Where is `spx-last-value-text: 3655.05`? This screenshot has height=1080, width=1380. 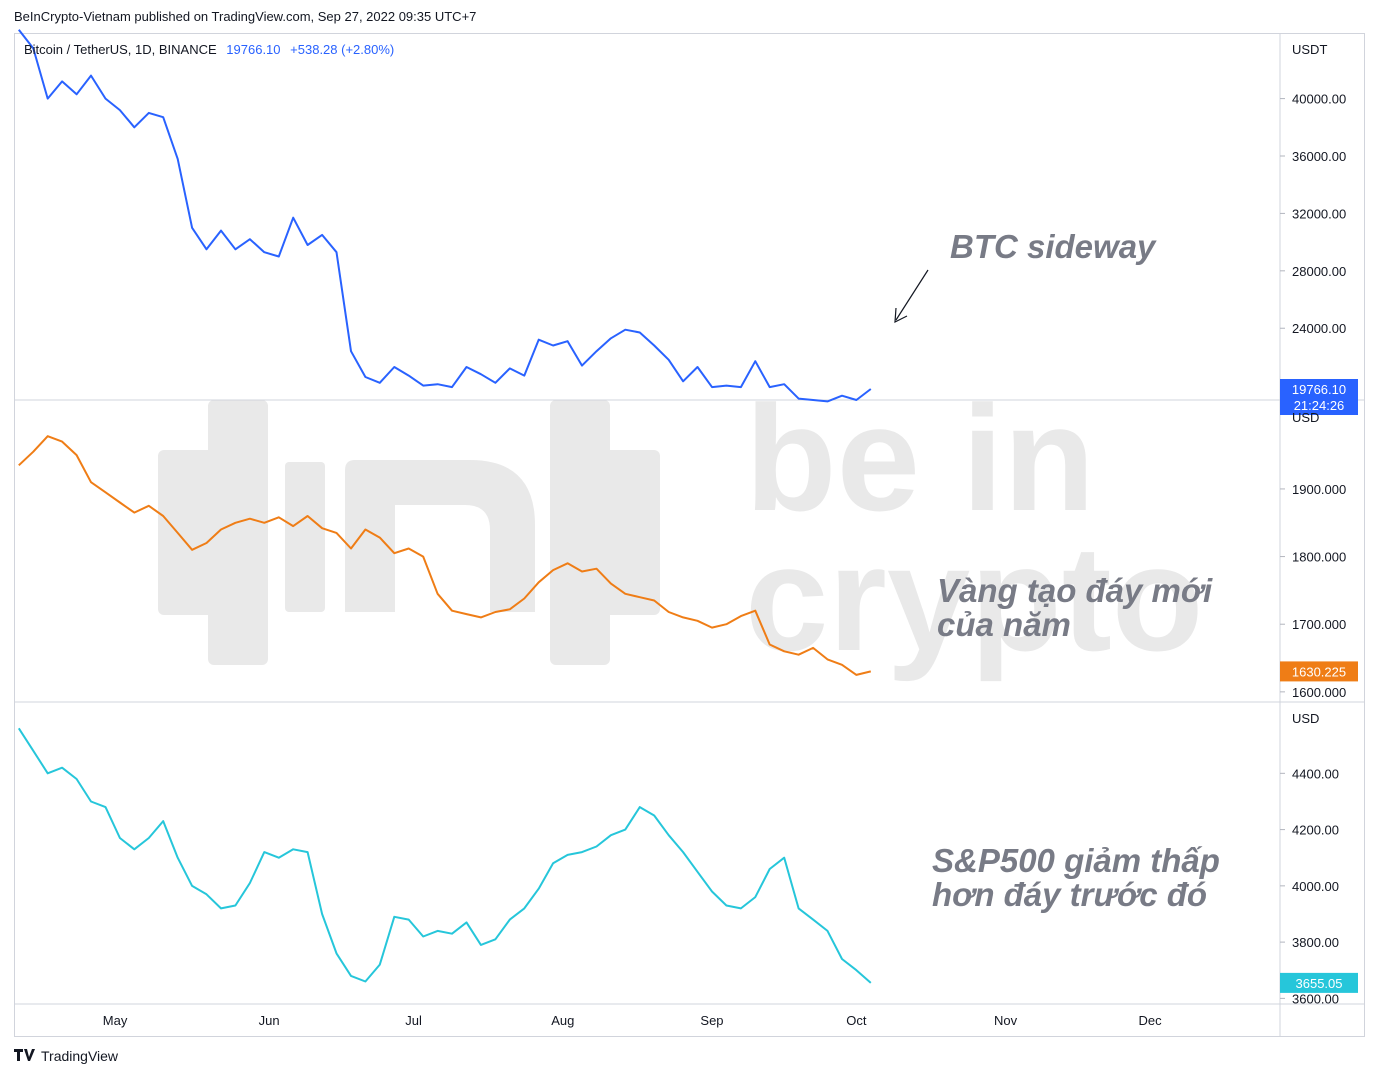 spx-last-value-text: 3655.05 is located at coordinates (1319, 983).